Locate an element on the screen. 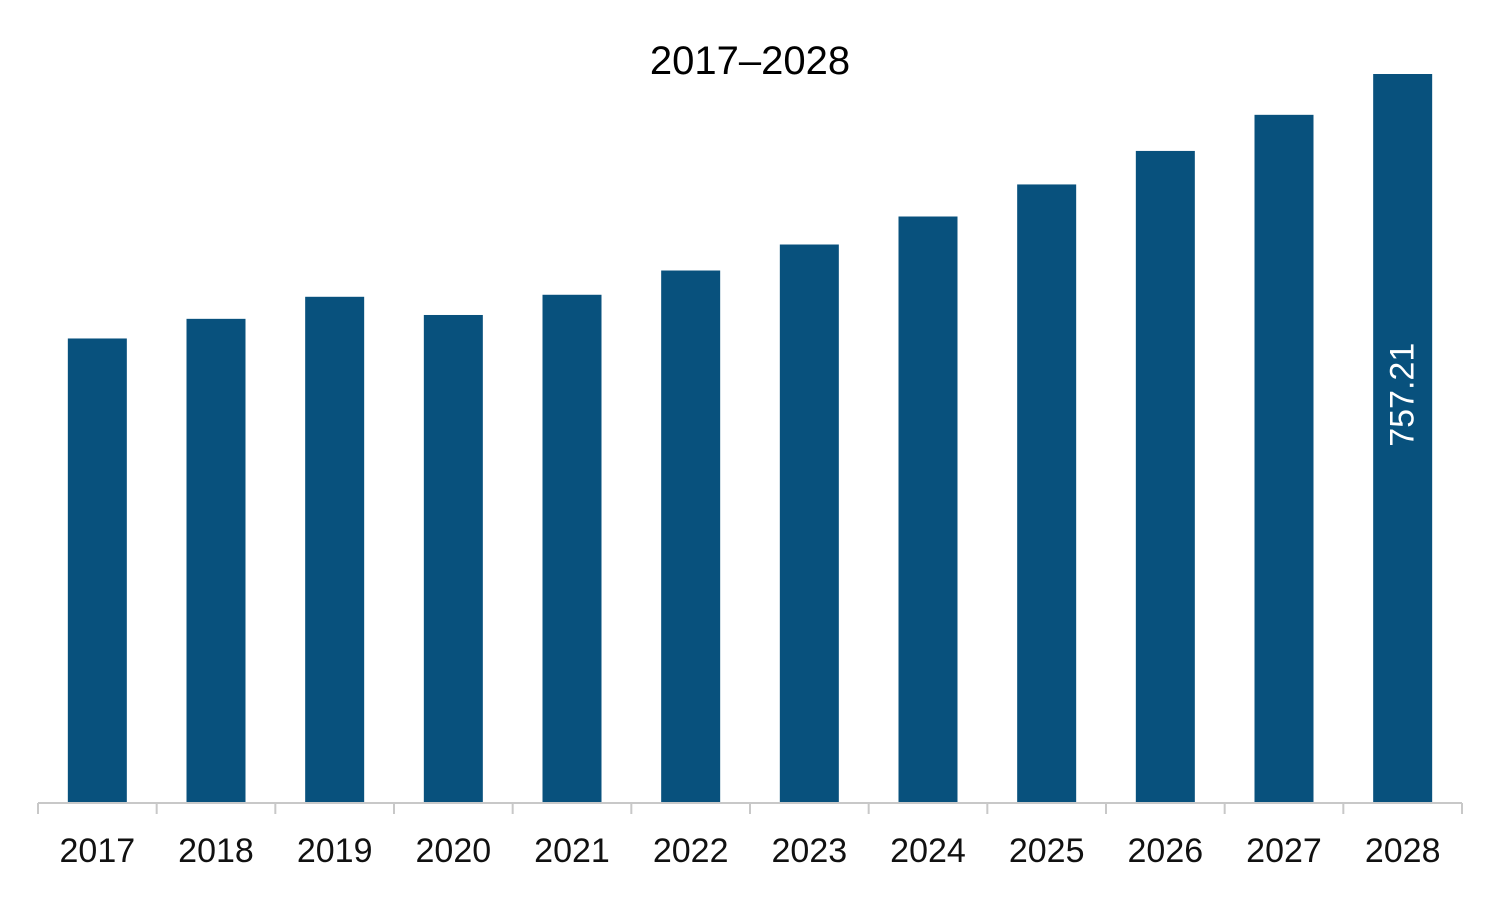 The height and width of the screenshot is (901, 1500). x-tick-label-2017: 2017 is located at coordinates (98, 851).